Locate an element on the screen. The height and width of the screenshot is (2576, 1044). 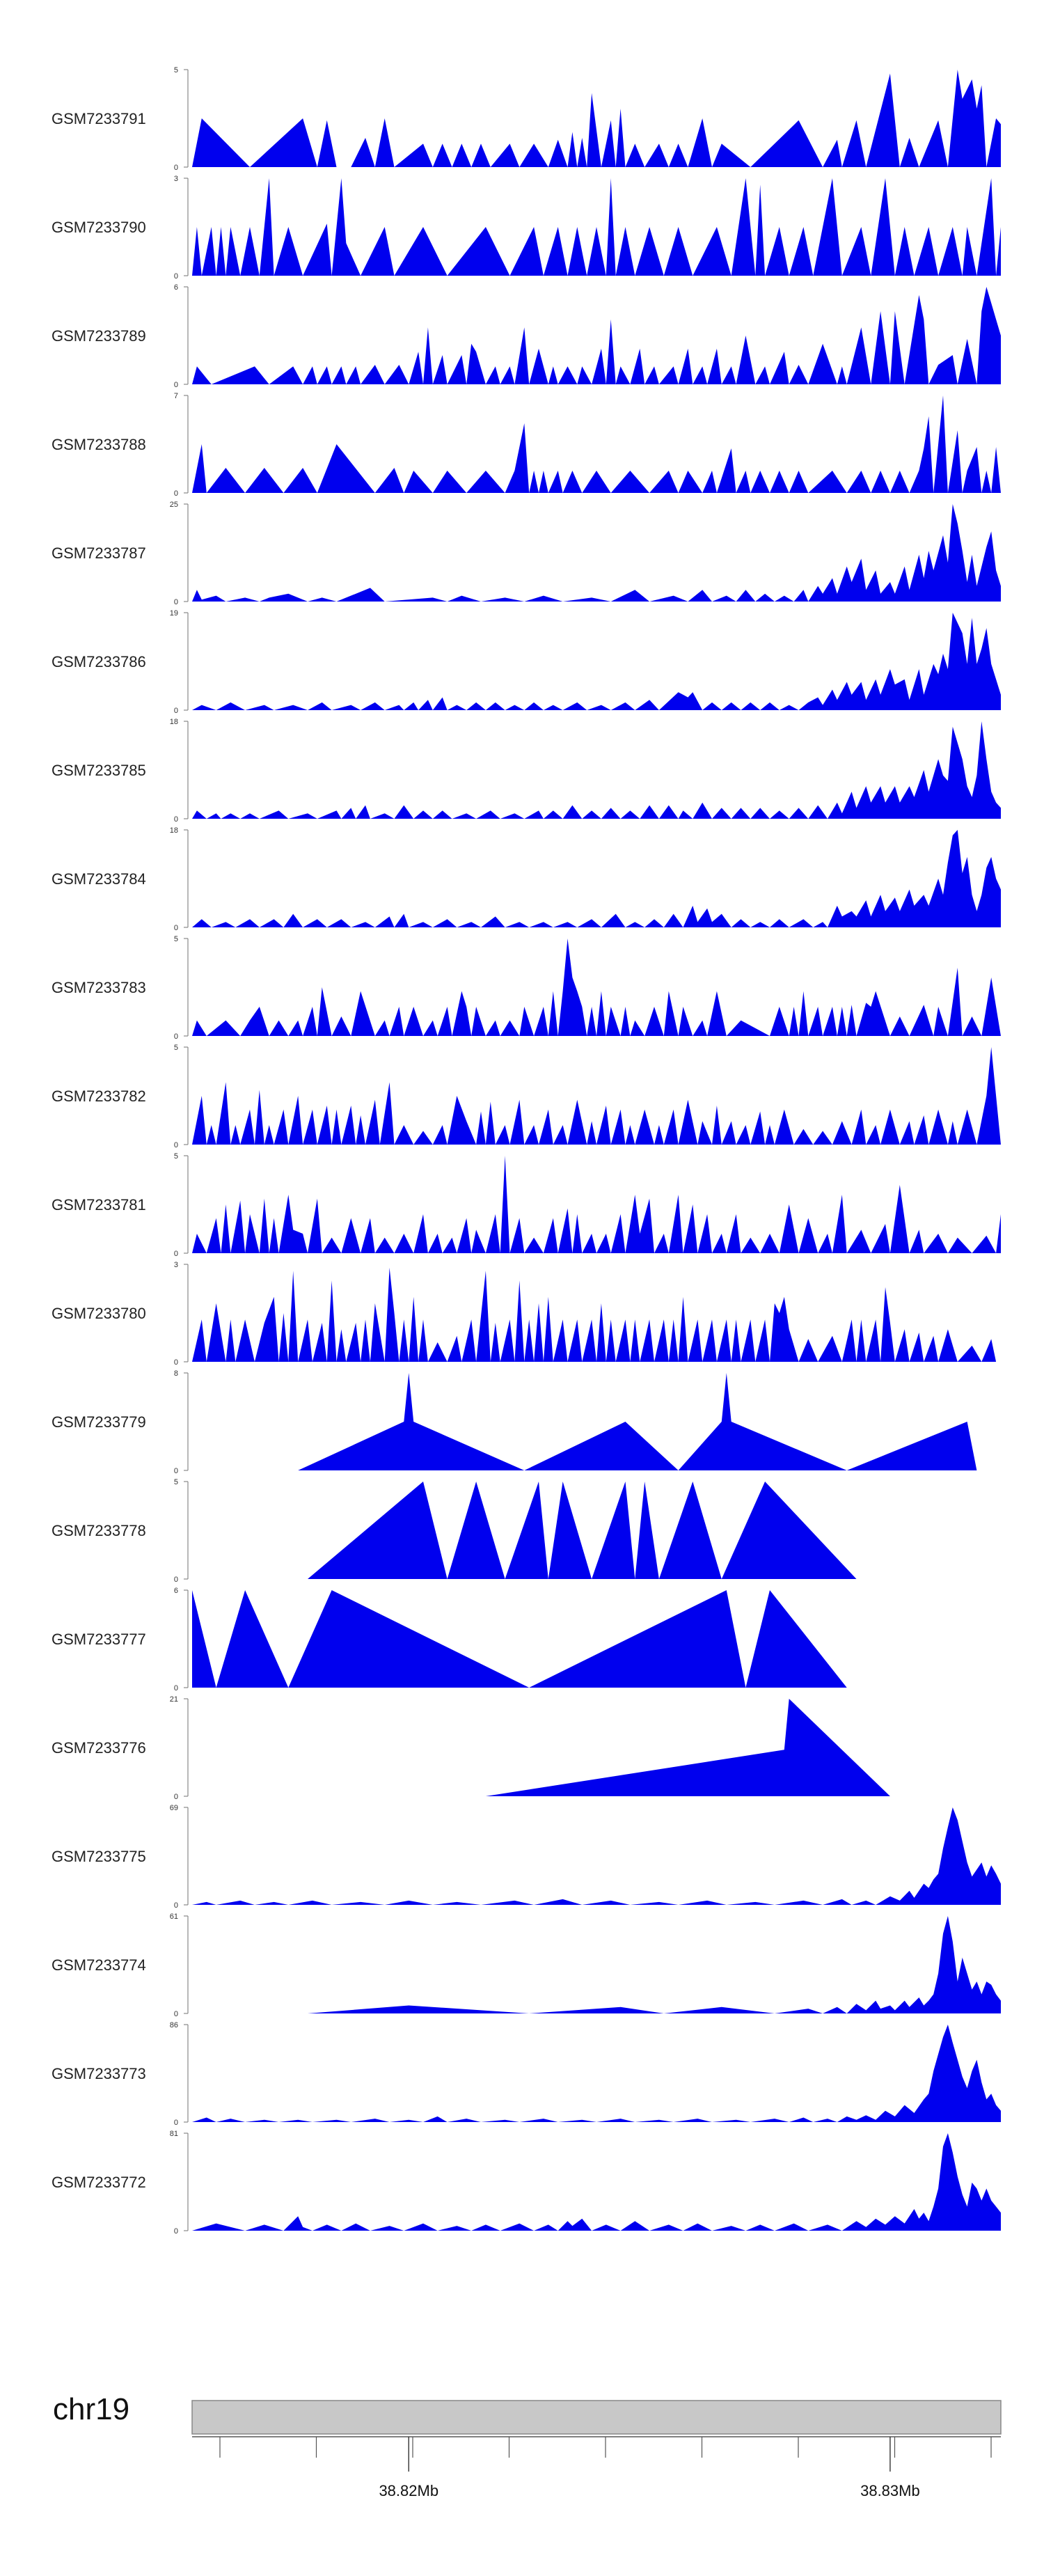
track-GSM7233784: GSM7233784 18 0 is located at coordinates (526, 879).